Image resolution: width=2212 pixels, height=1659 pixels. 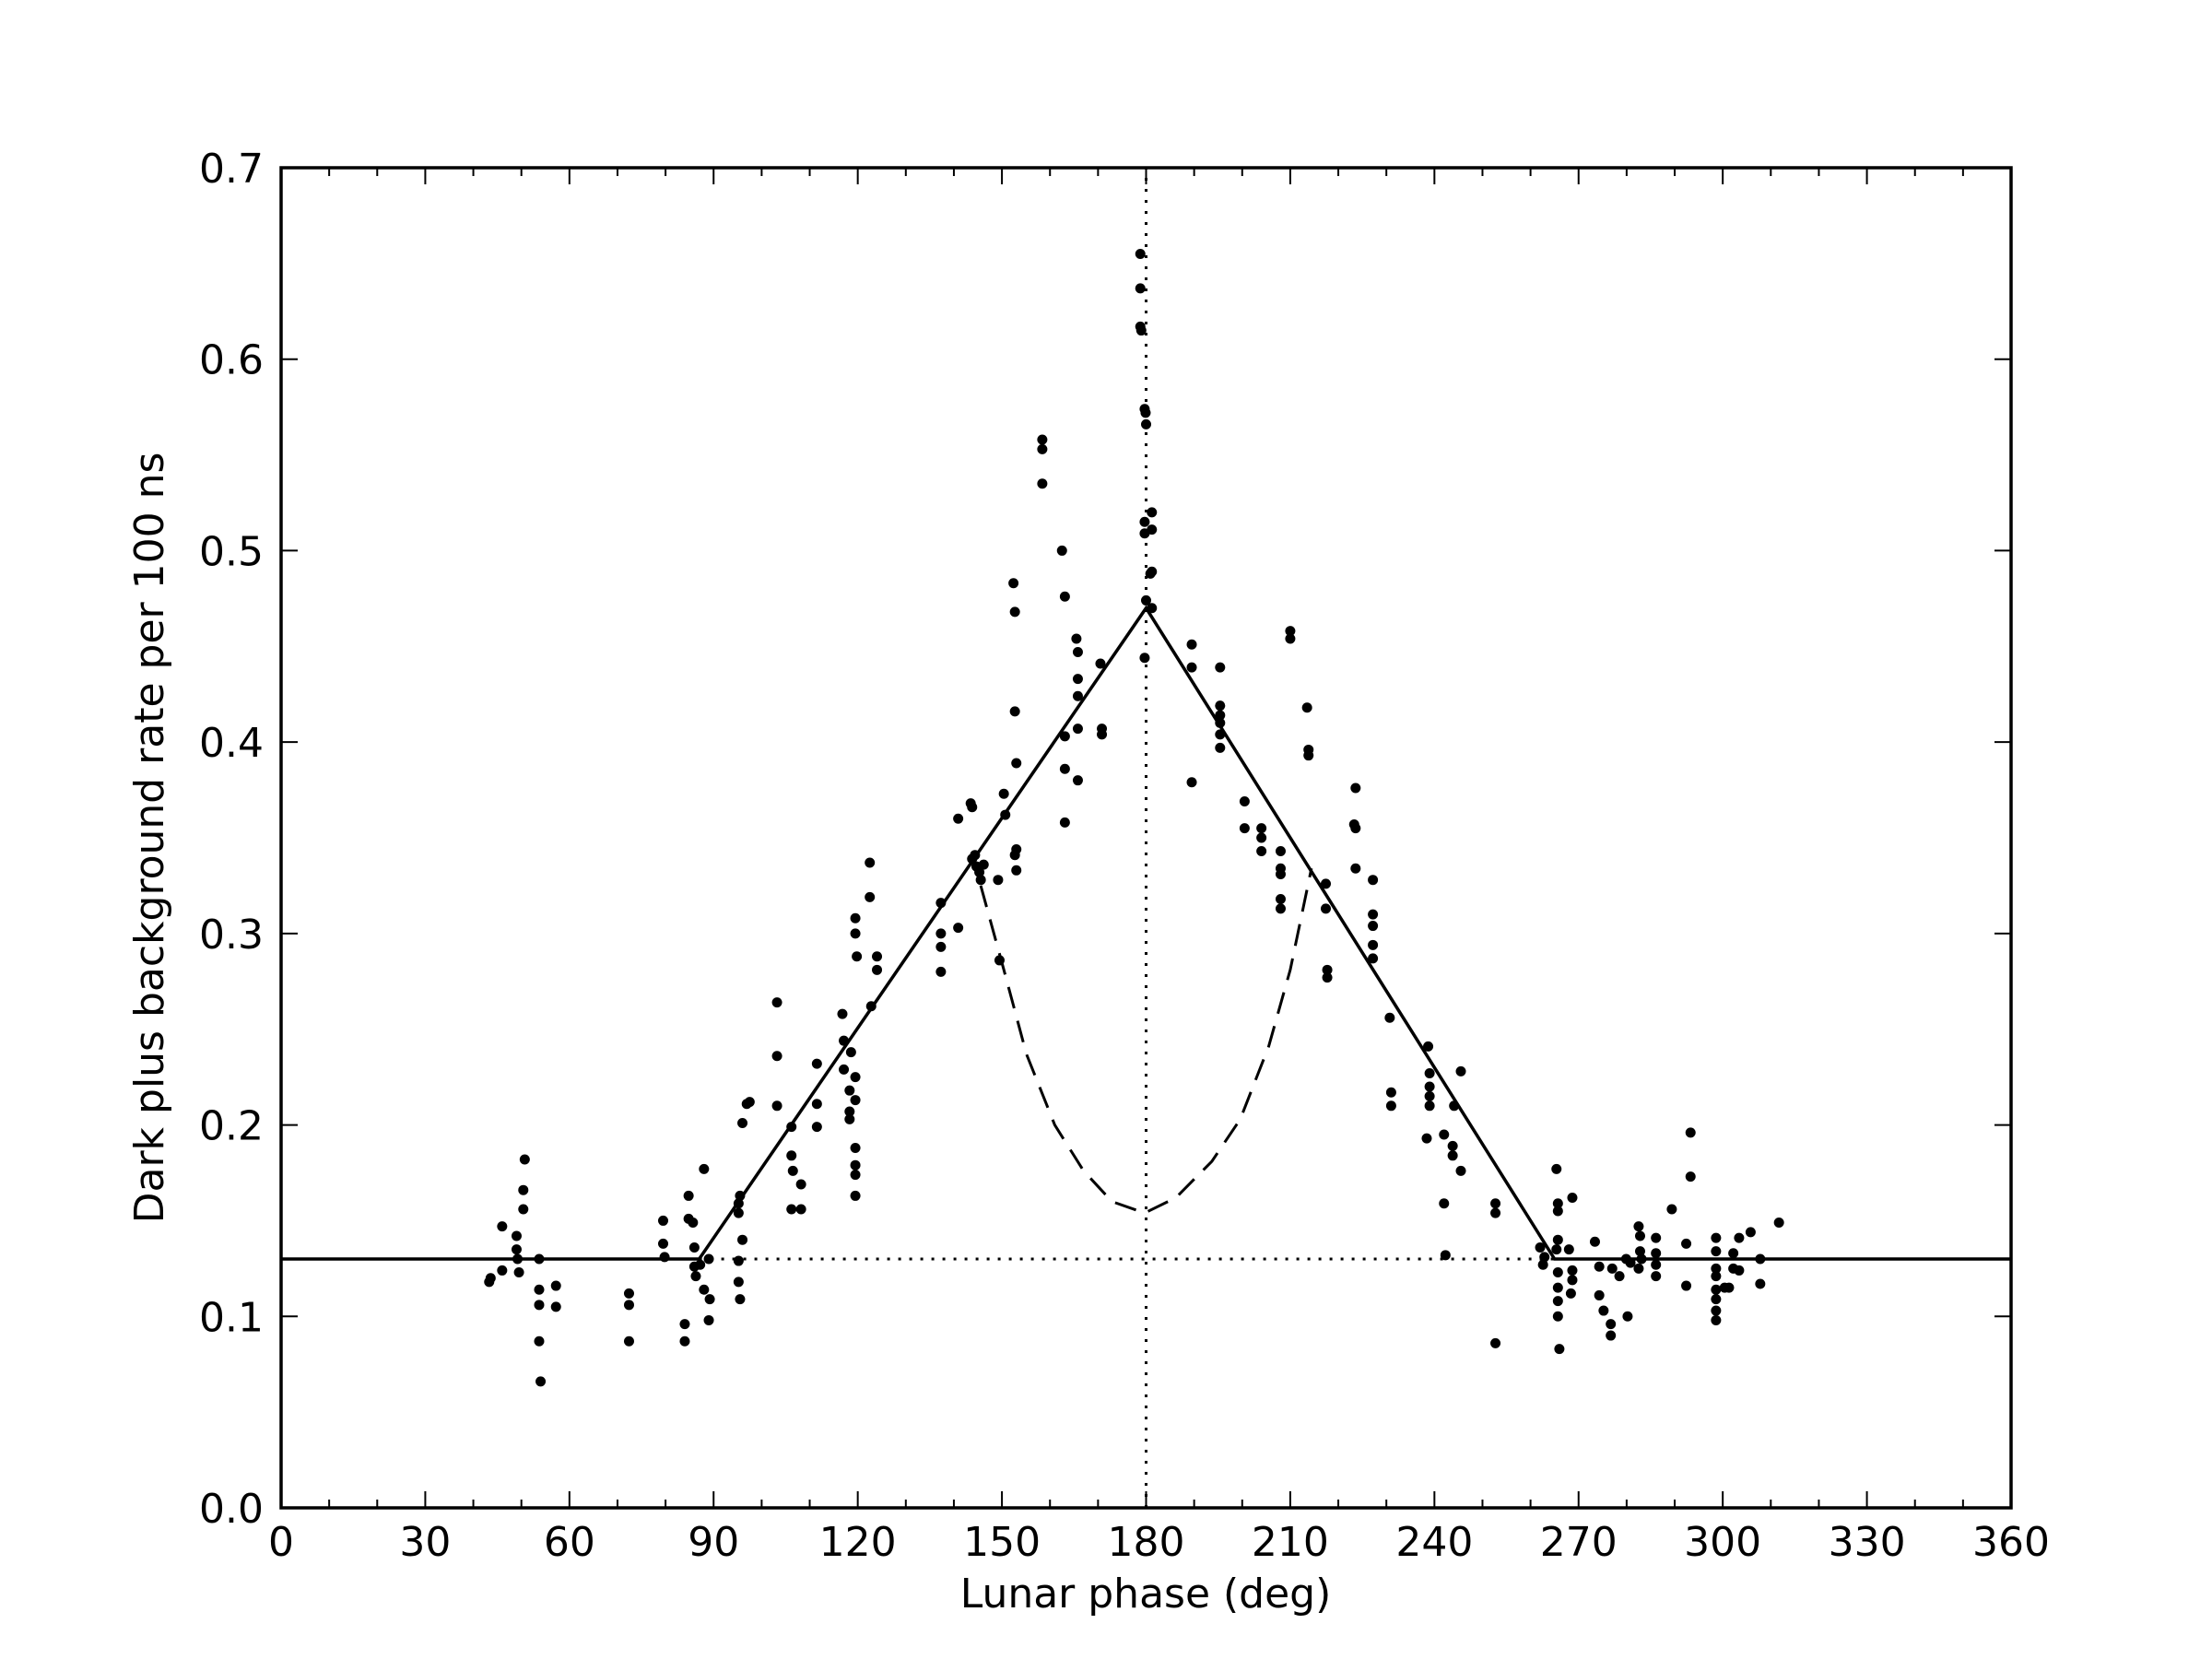 I want to click on x-tick-label: 90, so click(x=713, y=1542).